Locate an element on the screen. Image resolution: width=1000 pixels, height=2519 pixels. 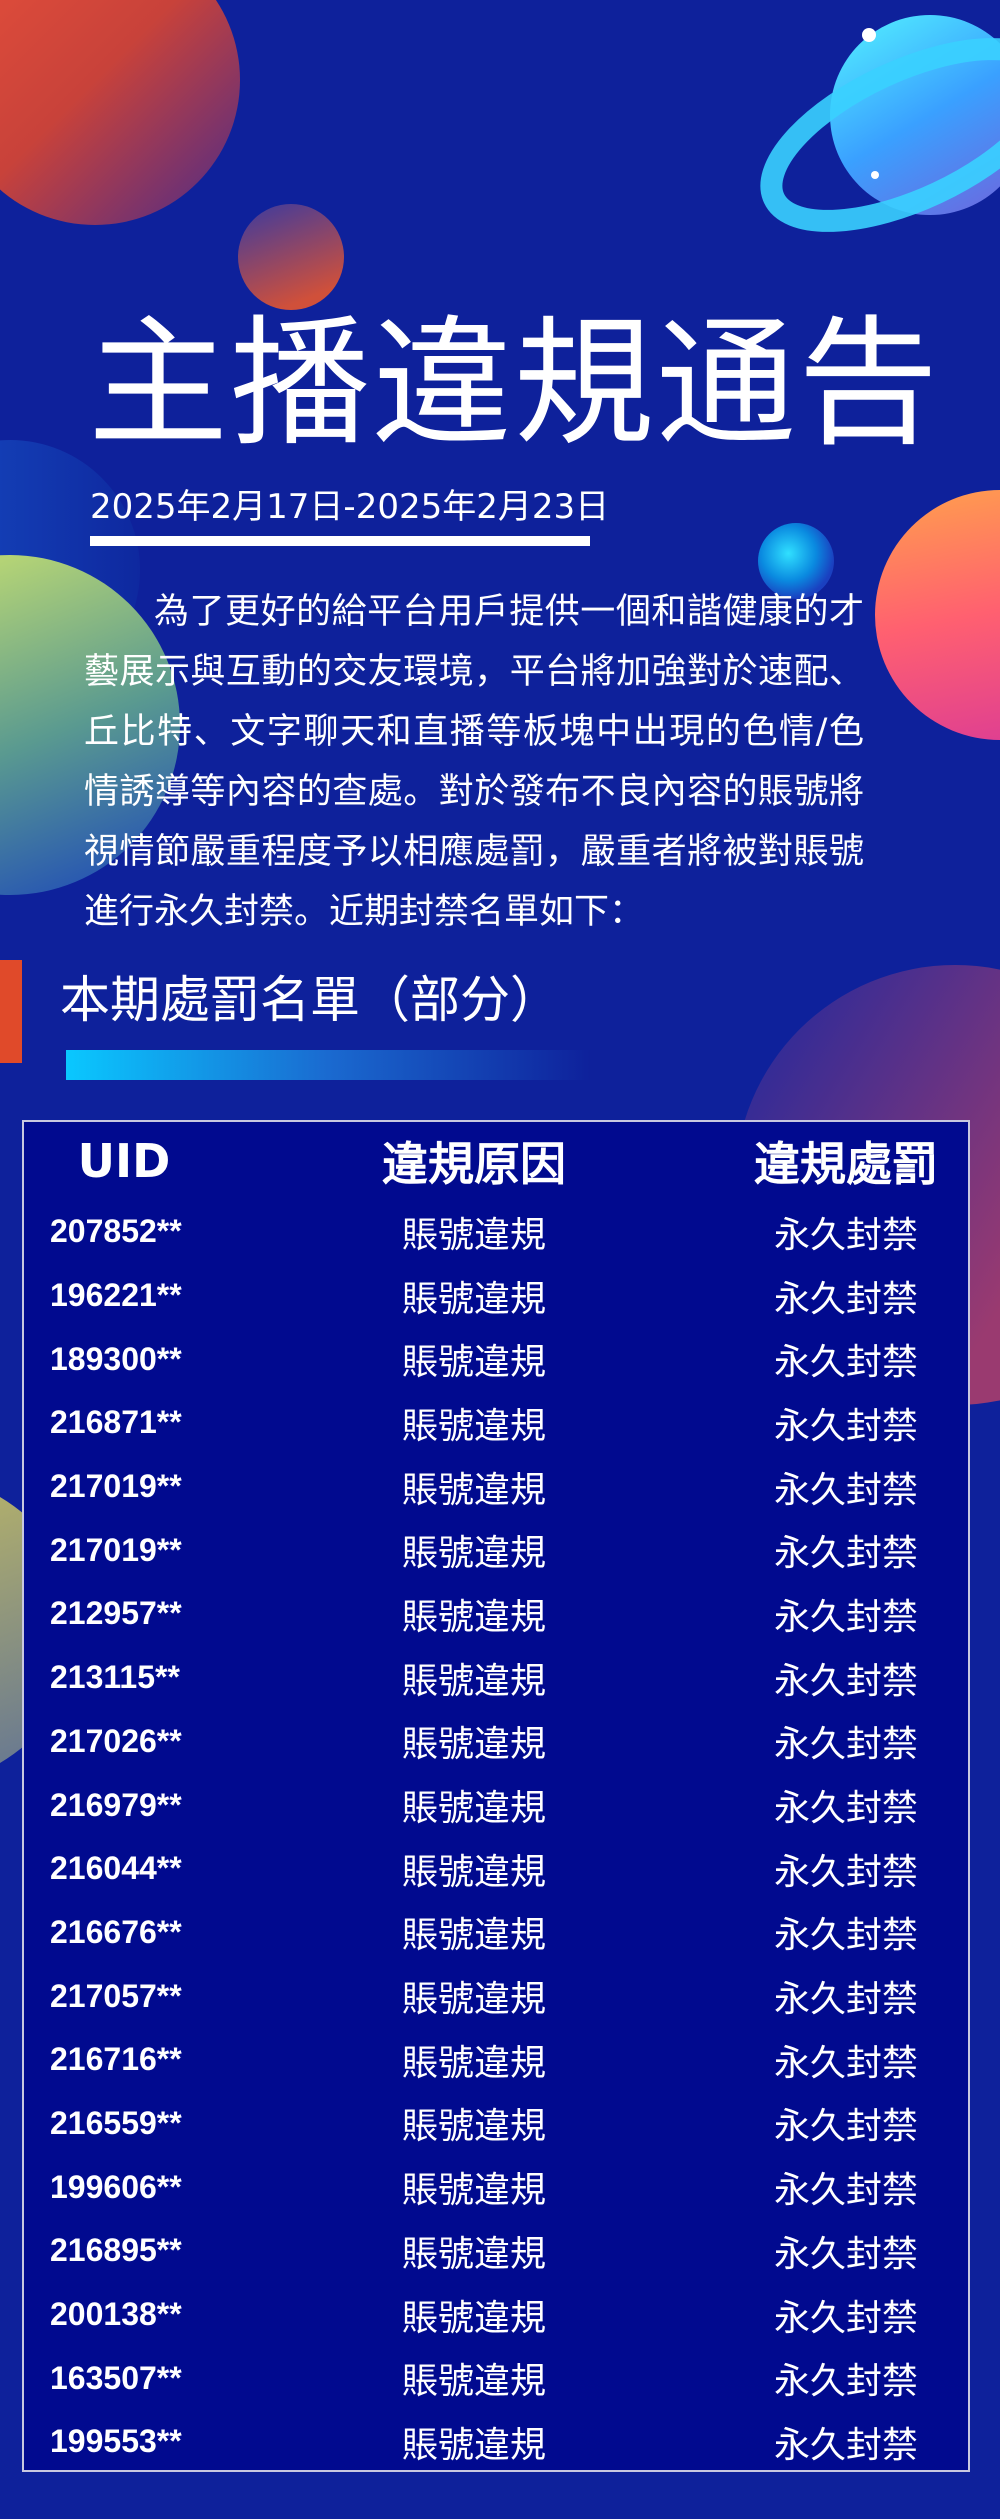
table-row: 217026** 賬號違規 永久封禁 is located at coordinates (496, 1742).